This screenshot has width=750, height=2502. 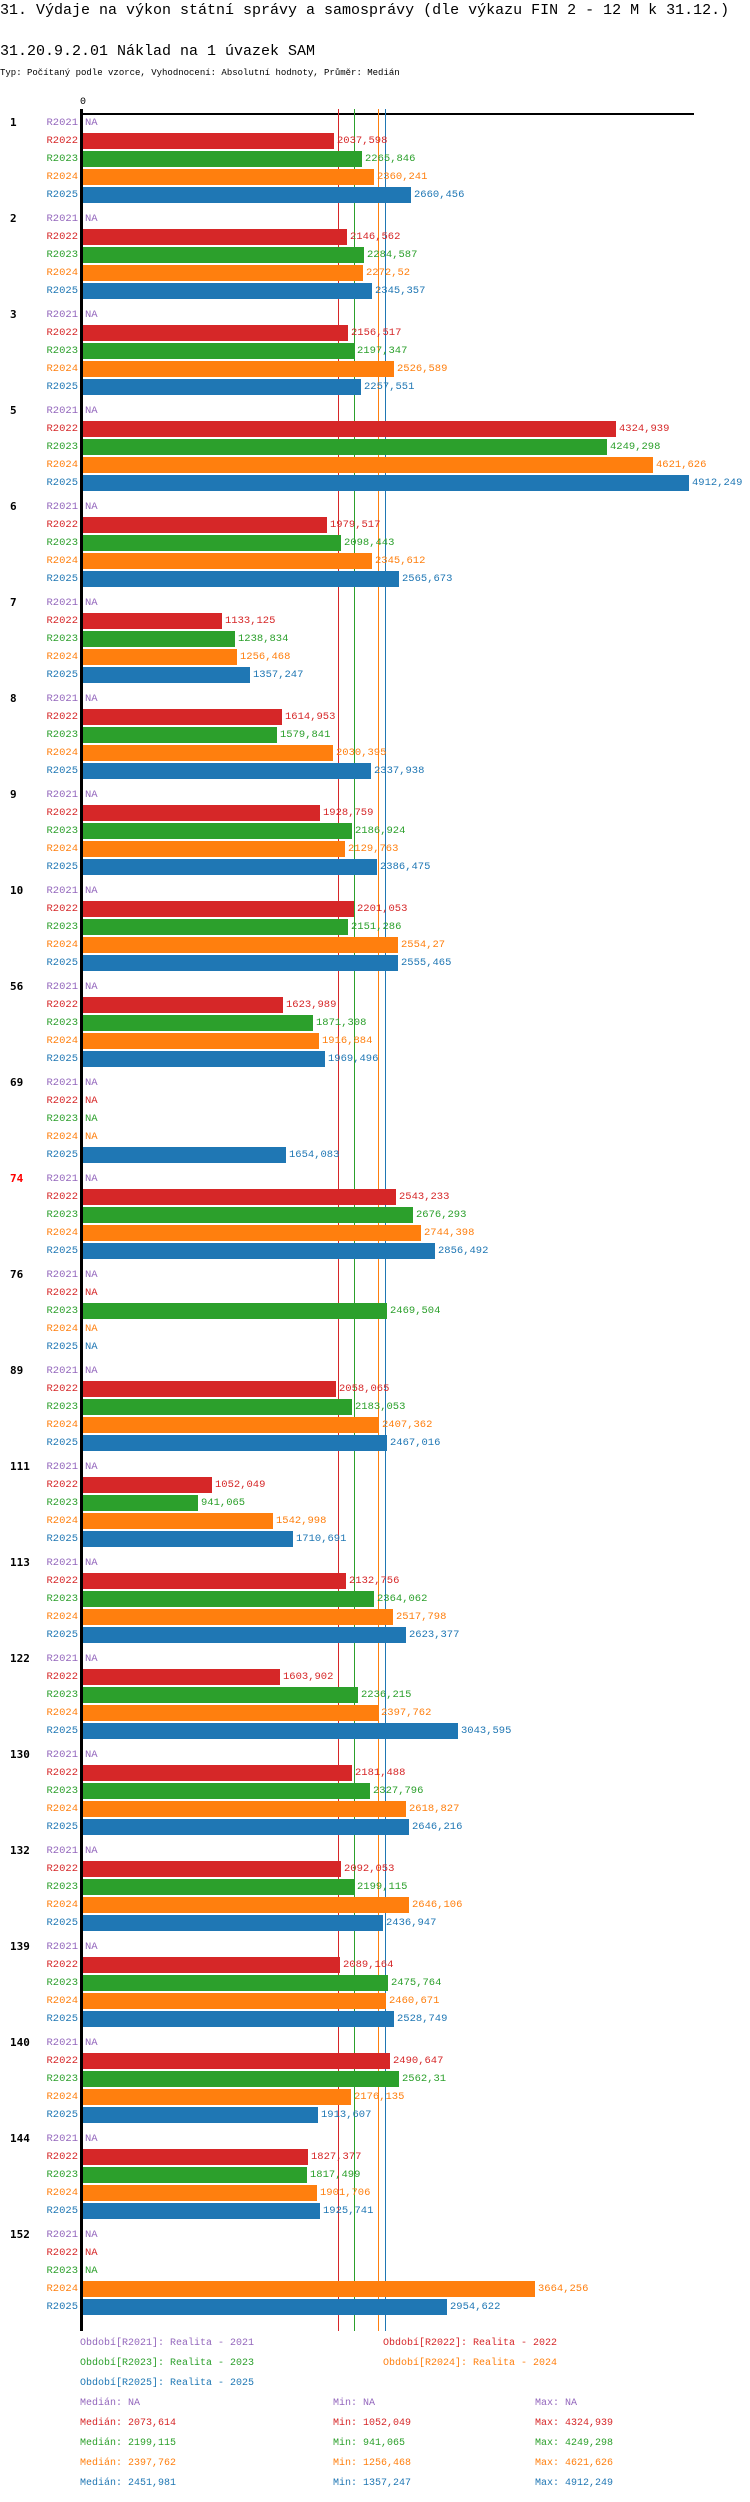 What do you see at coordinates (353, 1059) in the screenshot?
I see `value-label: 1969,496` at bounding box center [353, 1059].